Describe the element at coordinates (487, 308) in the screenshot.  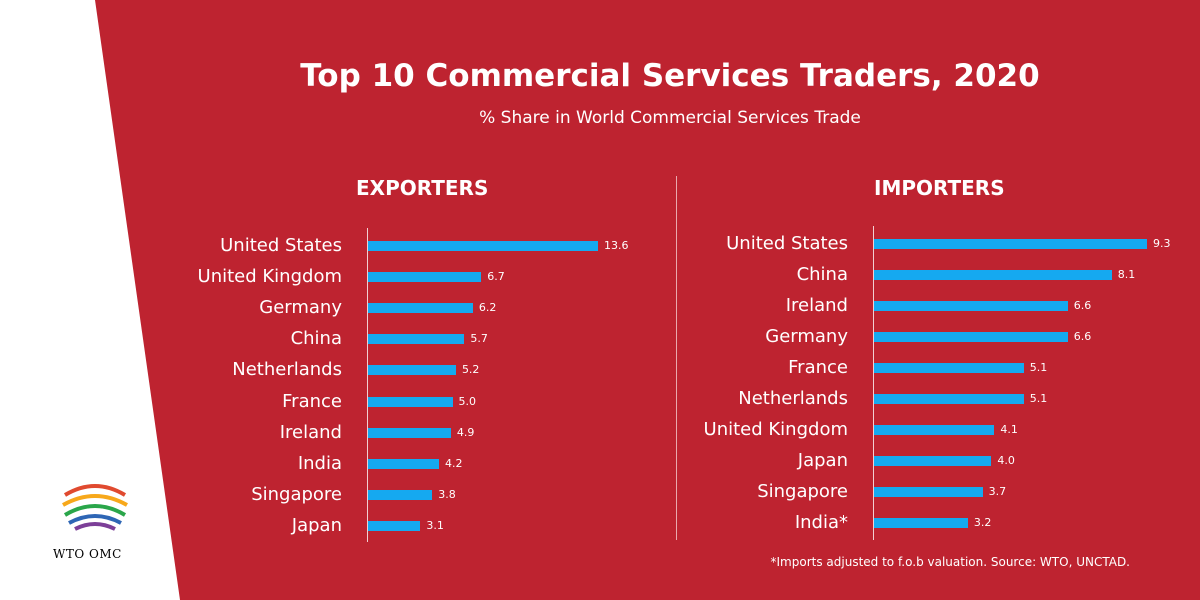
I see `exporters-value-label: 6.2` at that location.